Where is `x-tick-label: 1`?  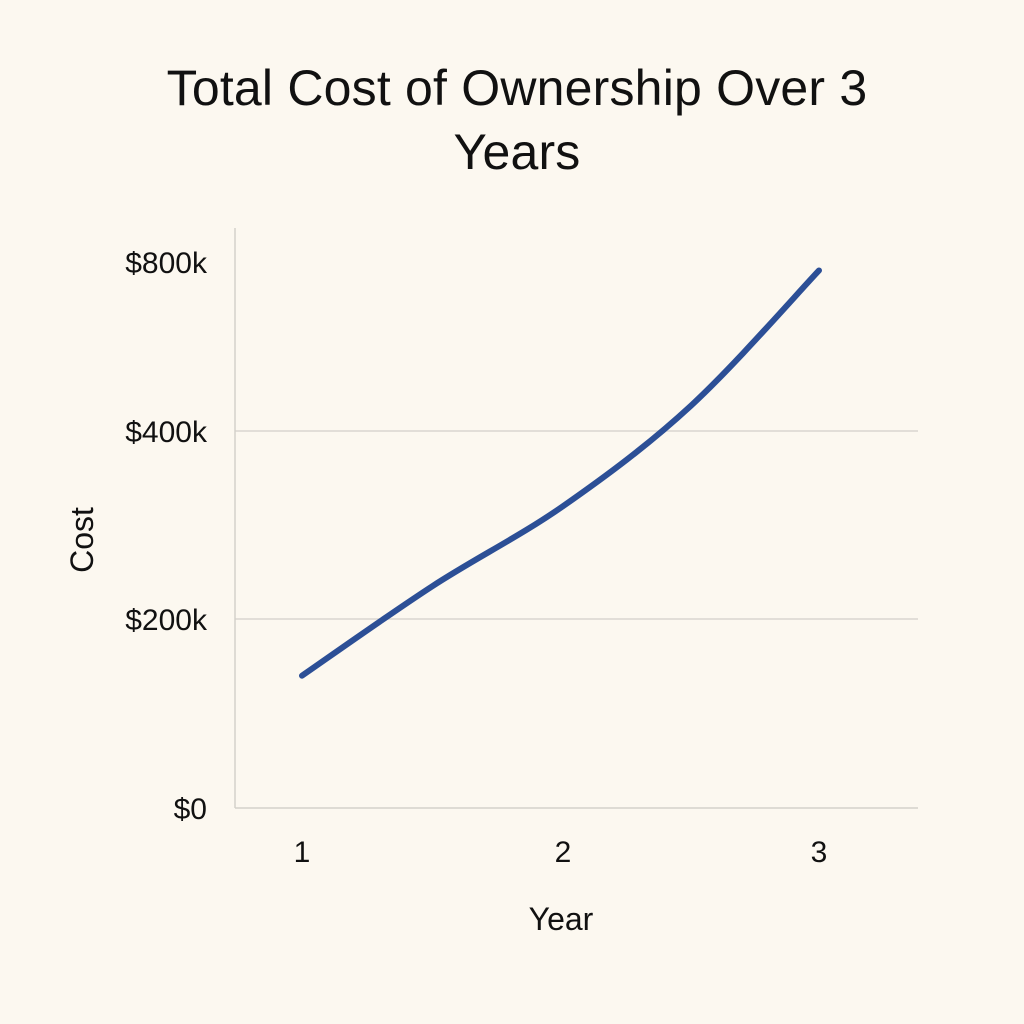 x-tick-label: 1 is located at coordinates (302, 852).